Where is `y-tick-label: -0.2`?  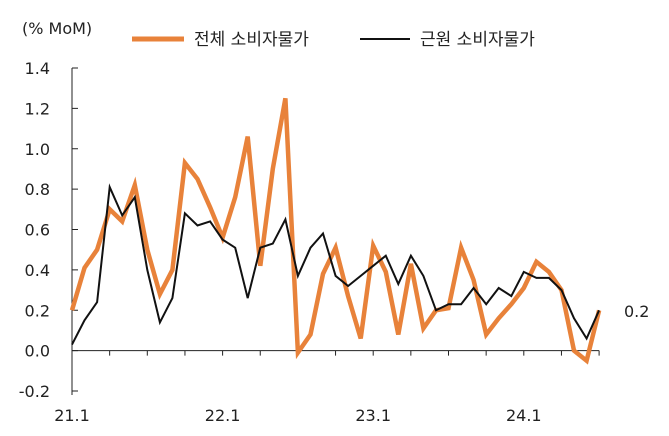 y-tick-label: -0.2 is located at coordinates (34, 391).